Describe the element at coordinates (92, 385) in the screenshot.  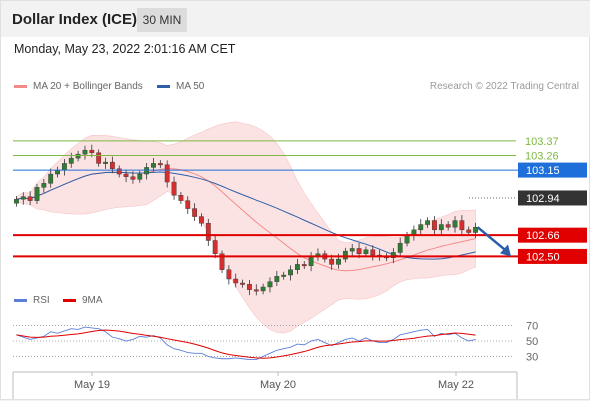
I see `x-tick-label: May 19` at that location.